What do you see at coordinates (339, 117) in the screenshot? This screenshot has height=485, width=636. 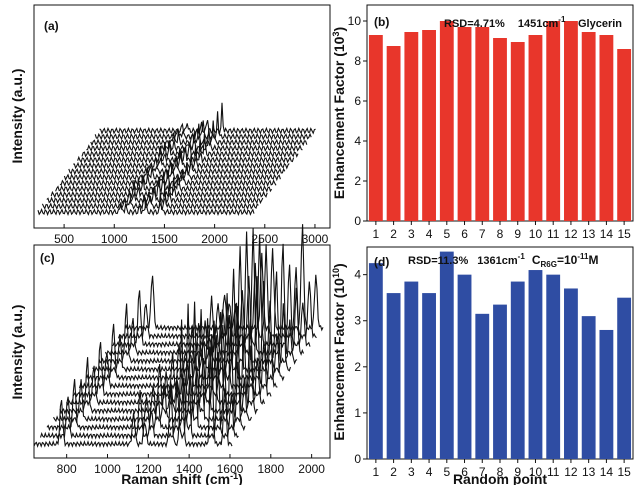 I see `panel-b-ylabel-main: Enhancement Factor (10` at bounding box center [339, 117].